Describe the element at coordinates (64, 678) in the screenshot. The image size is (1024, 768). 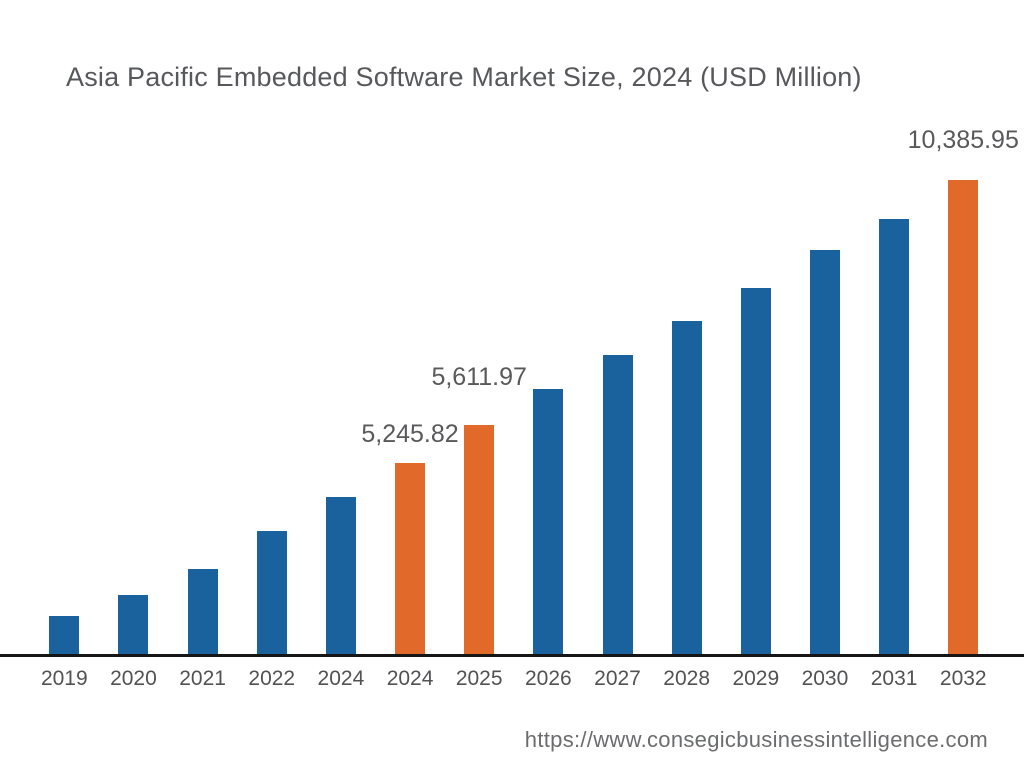
I see `x-axis-label-2019: 2019` at that location.